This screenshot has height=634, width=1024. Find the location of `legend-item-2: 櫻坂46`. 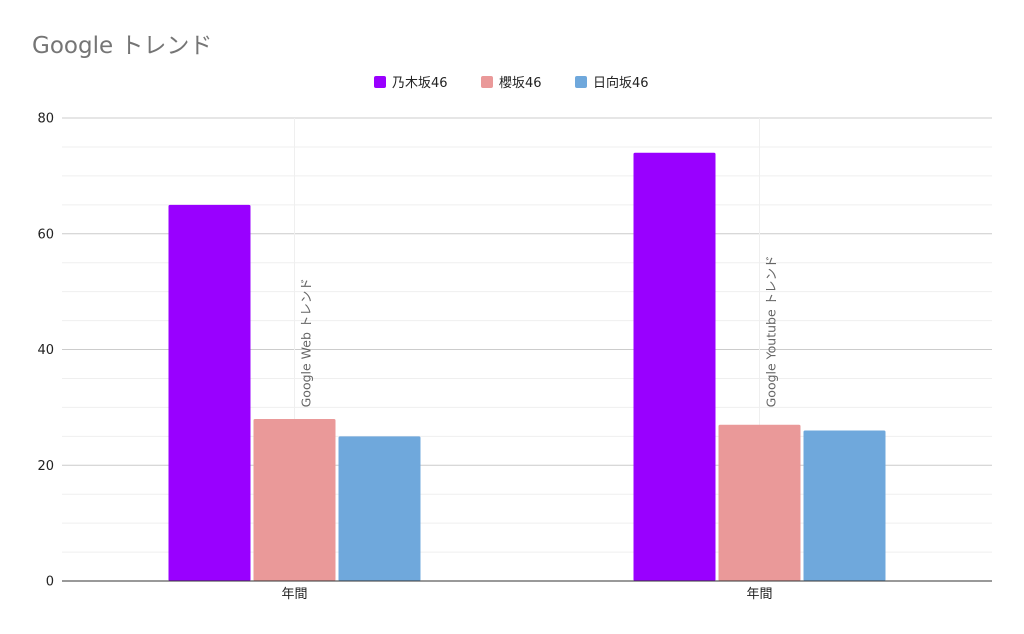

legend-item-2: 櫻坂46 is located at coordinates (511, 83).